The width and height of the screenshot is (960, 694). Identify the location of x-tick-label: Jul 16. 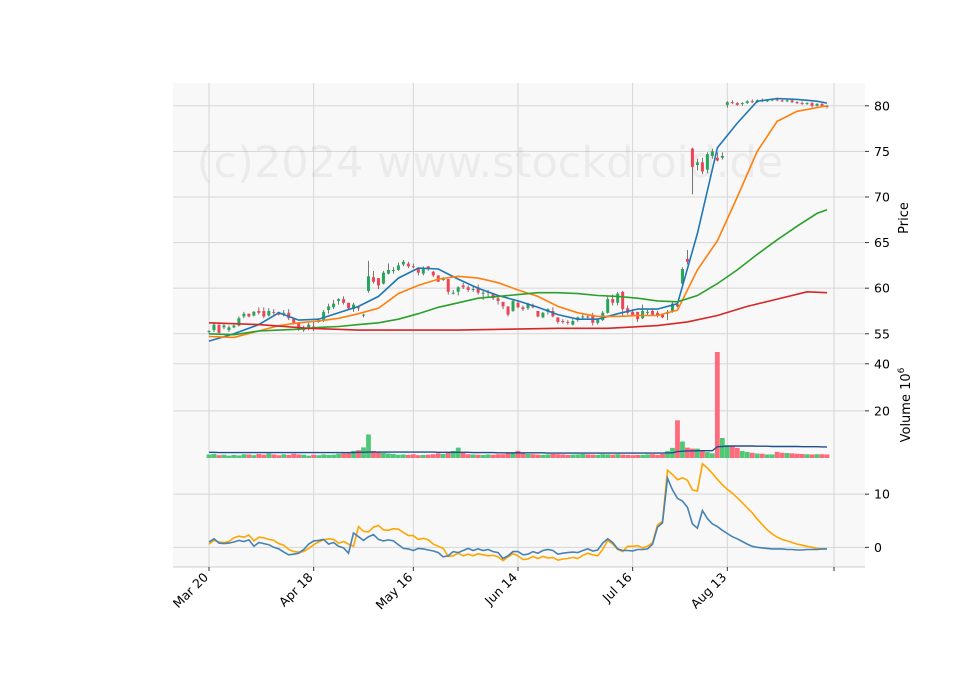
(617, 587).